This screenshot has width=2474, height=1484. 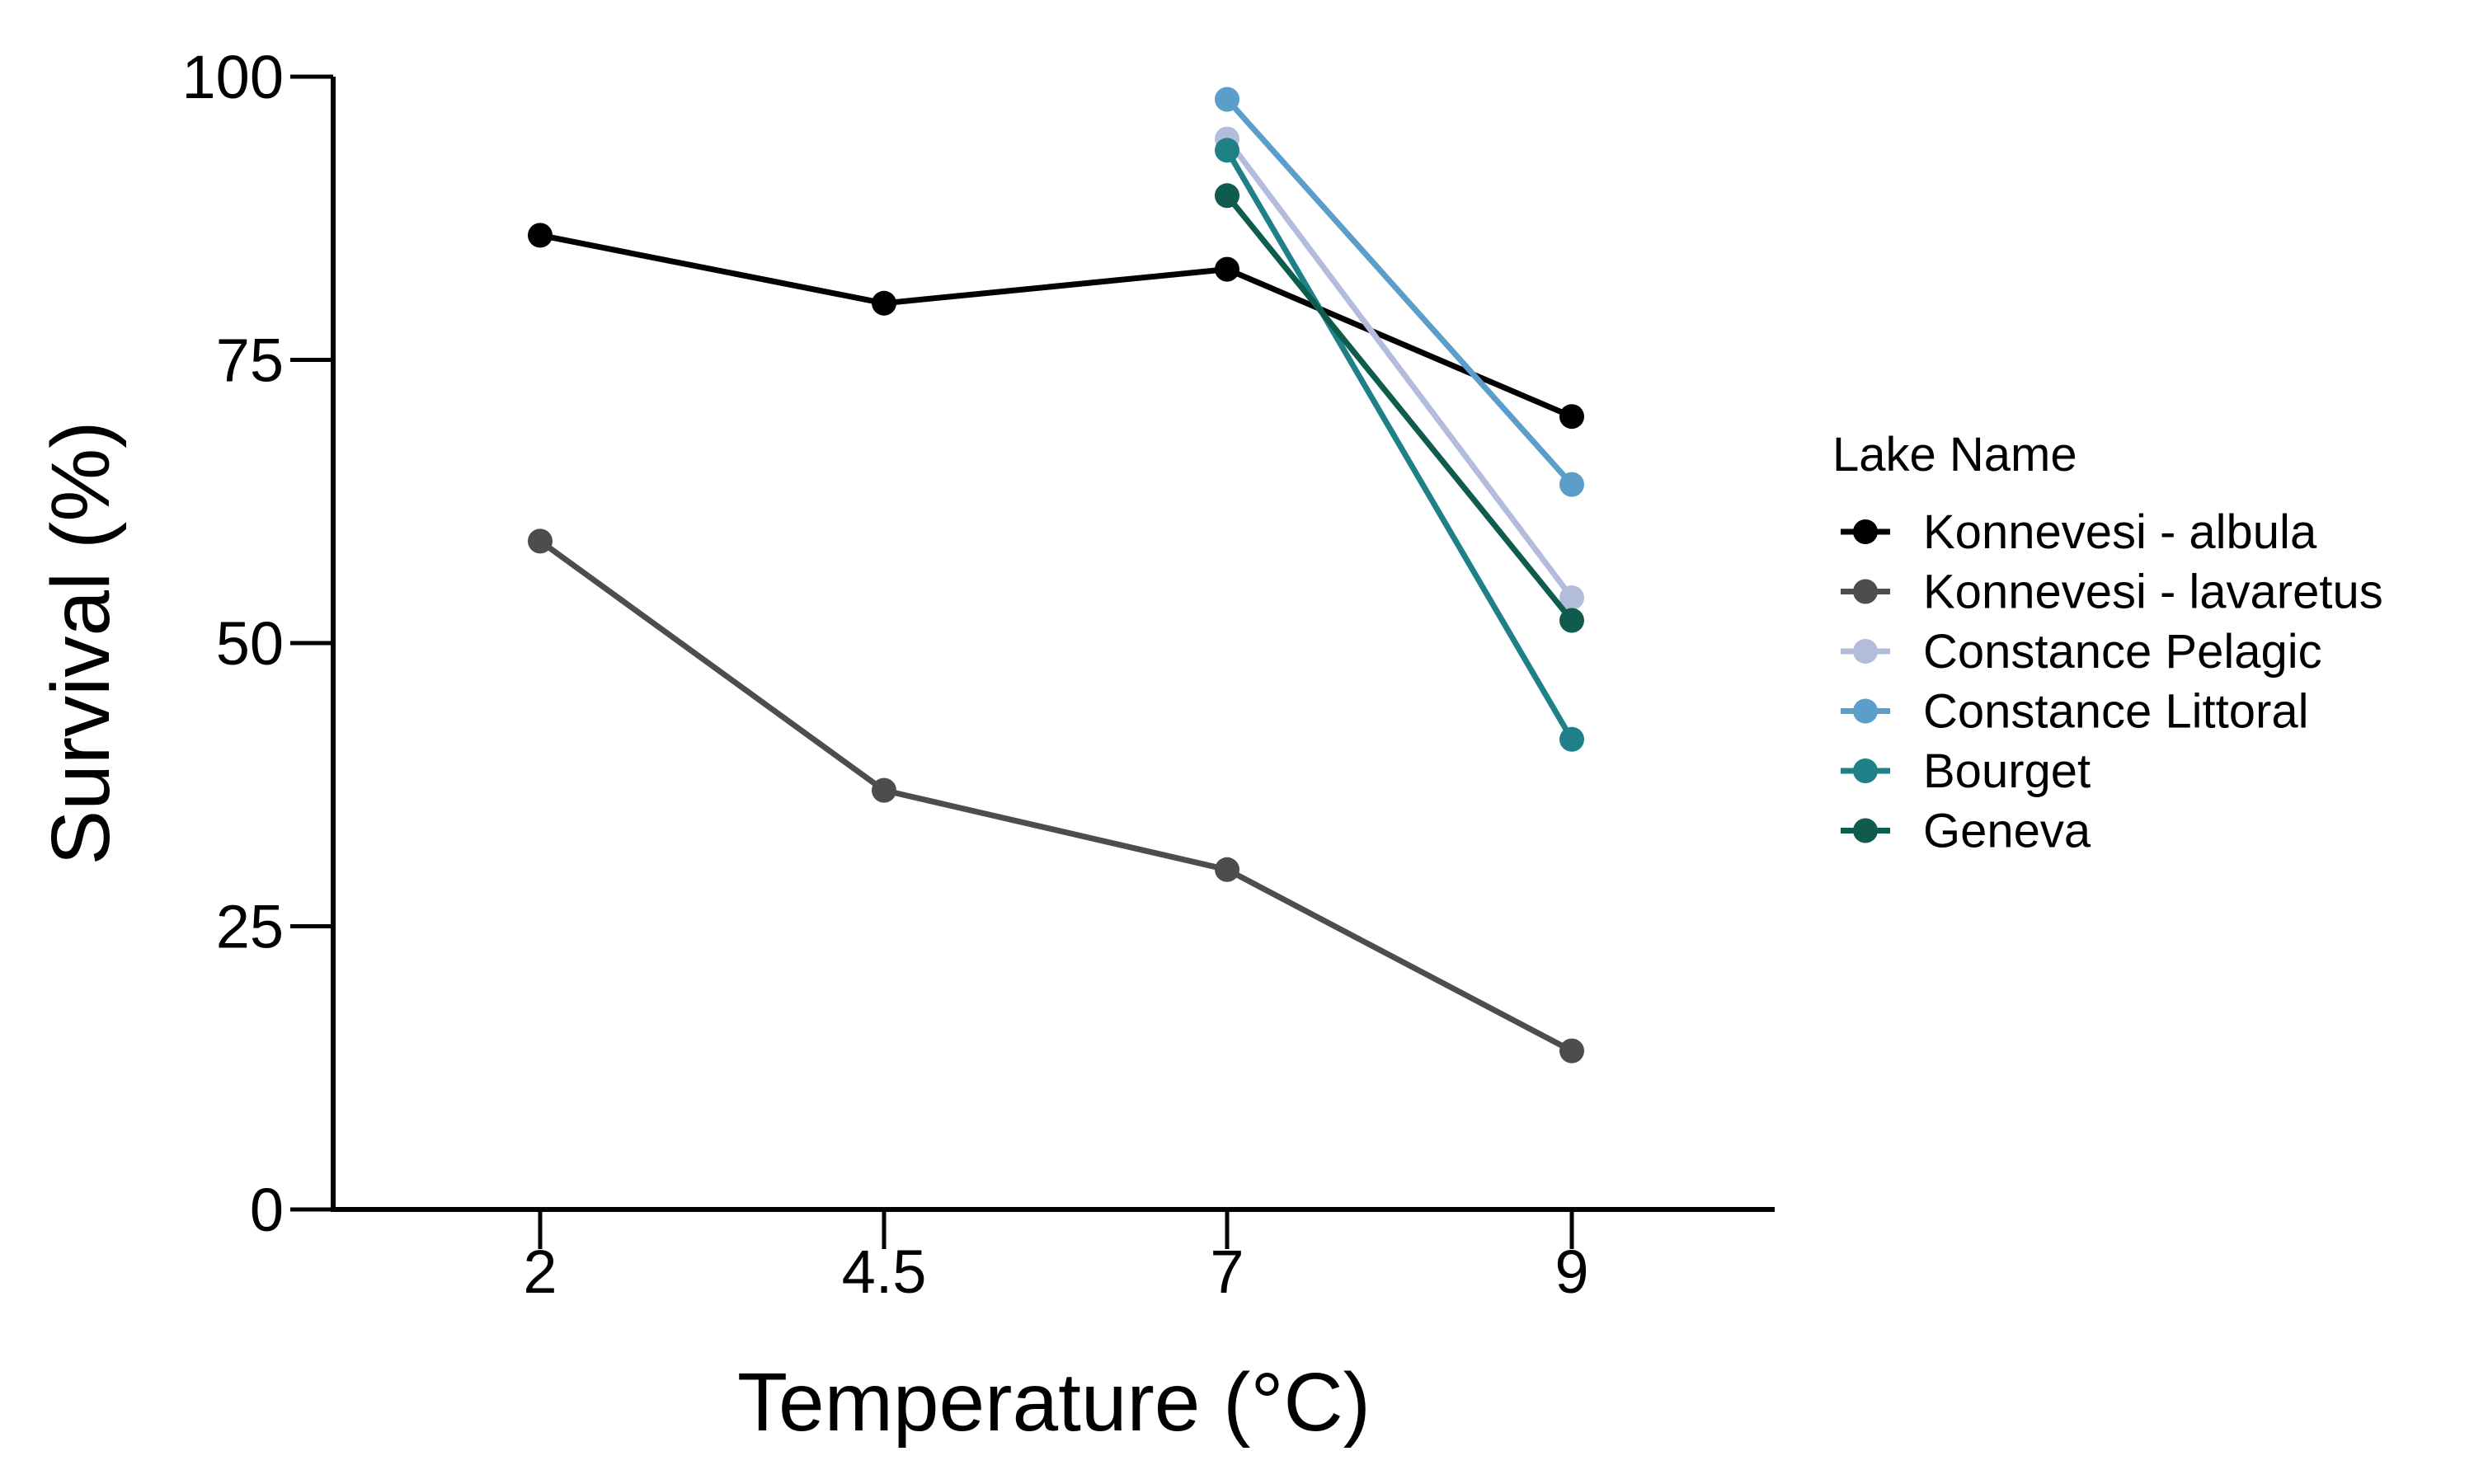 I want to click on x-tick-label: 7, so click(x=1227, y=1271).